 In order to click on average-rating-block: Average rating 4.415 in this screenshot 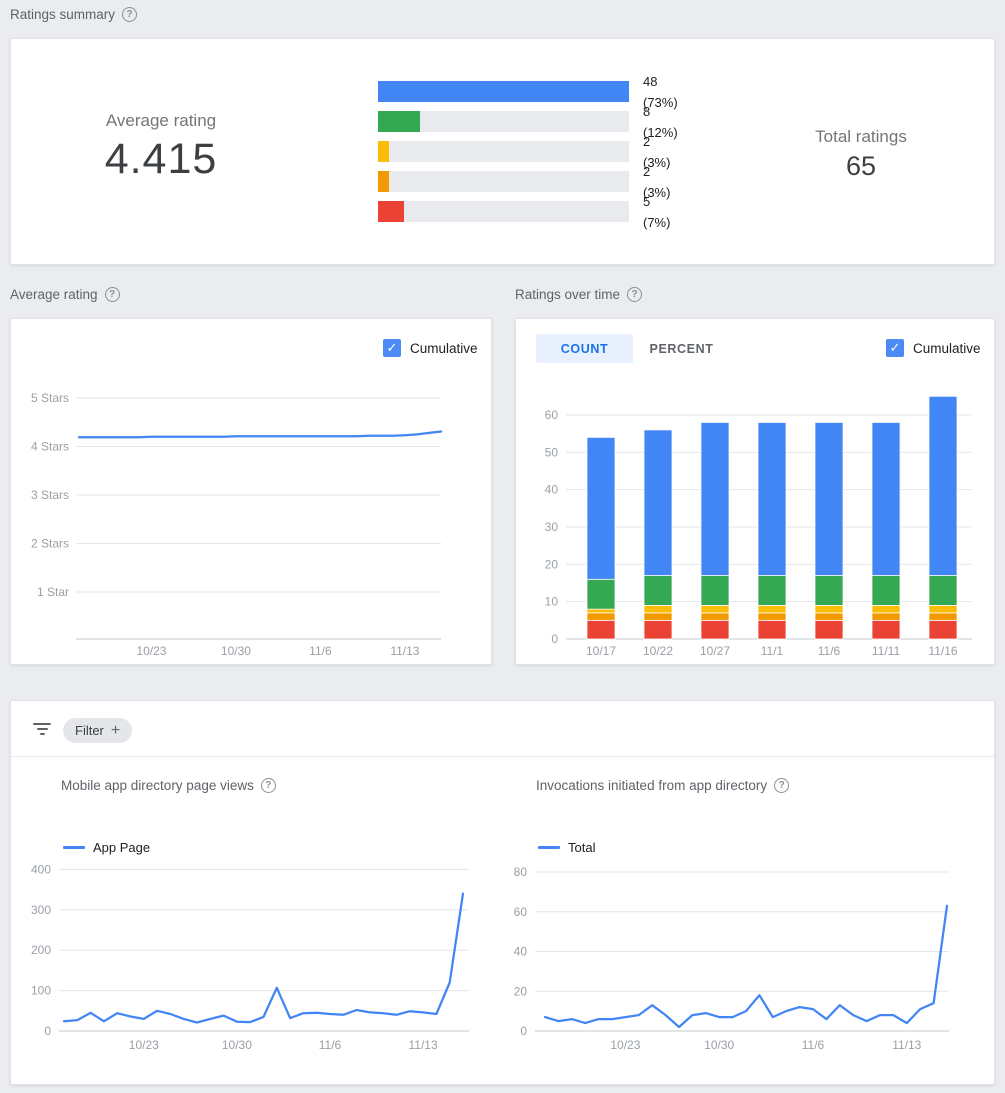, I will do `click(161, 147)`.